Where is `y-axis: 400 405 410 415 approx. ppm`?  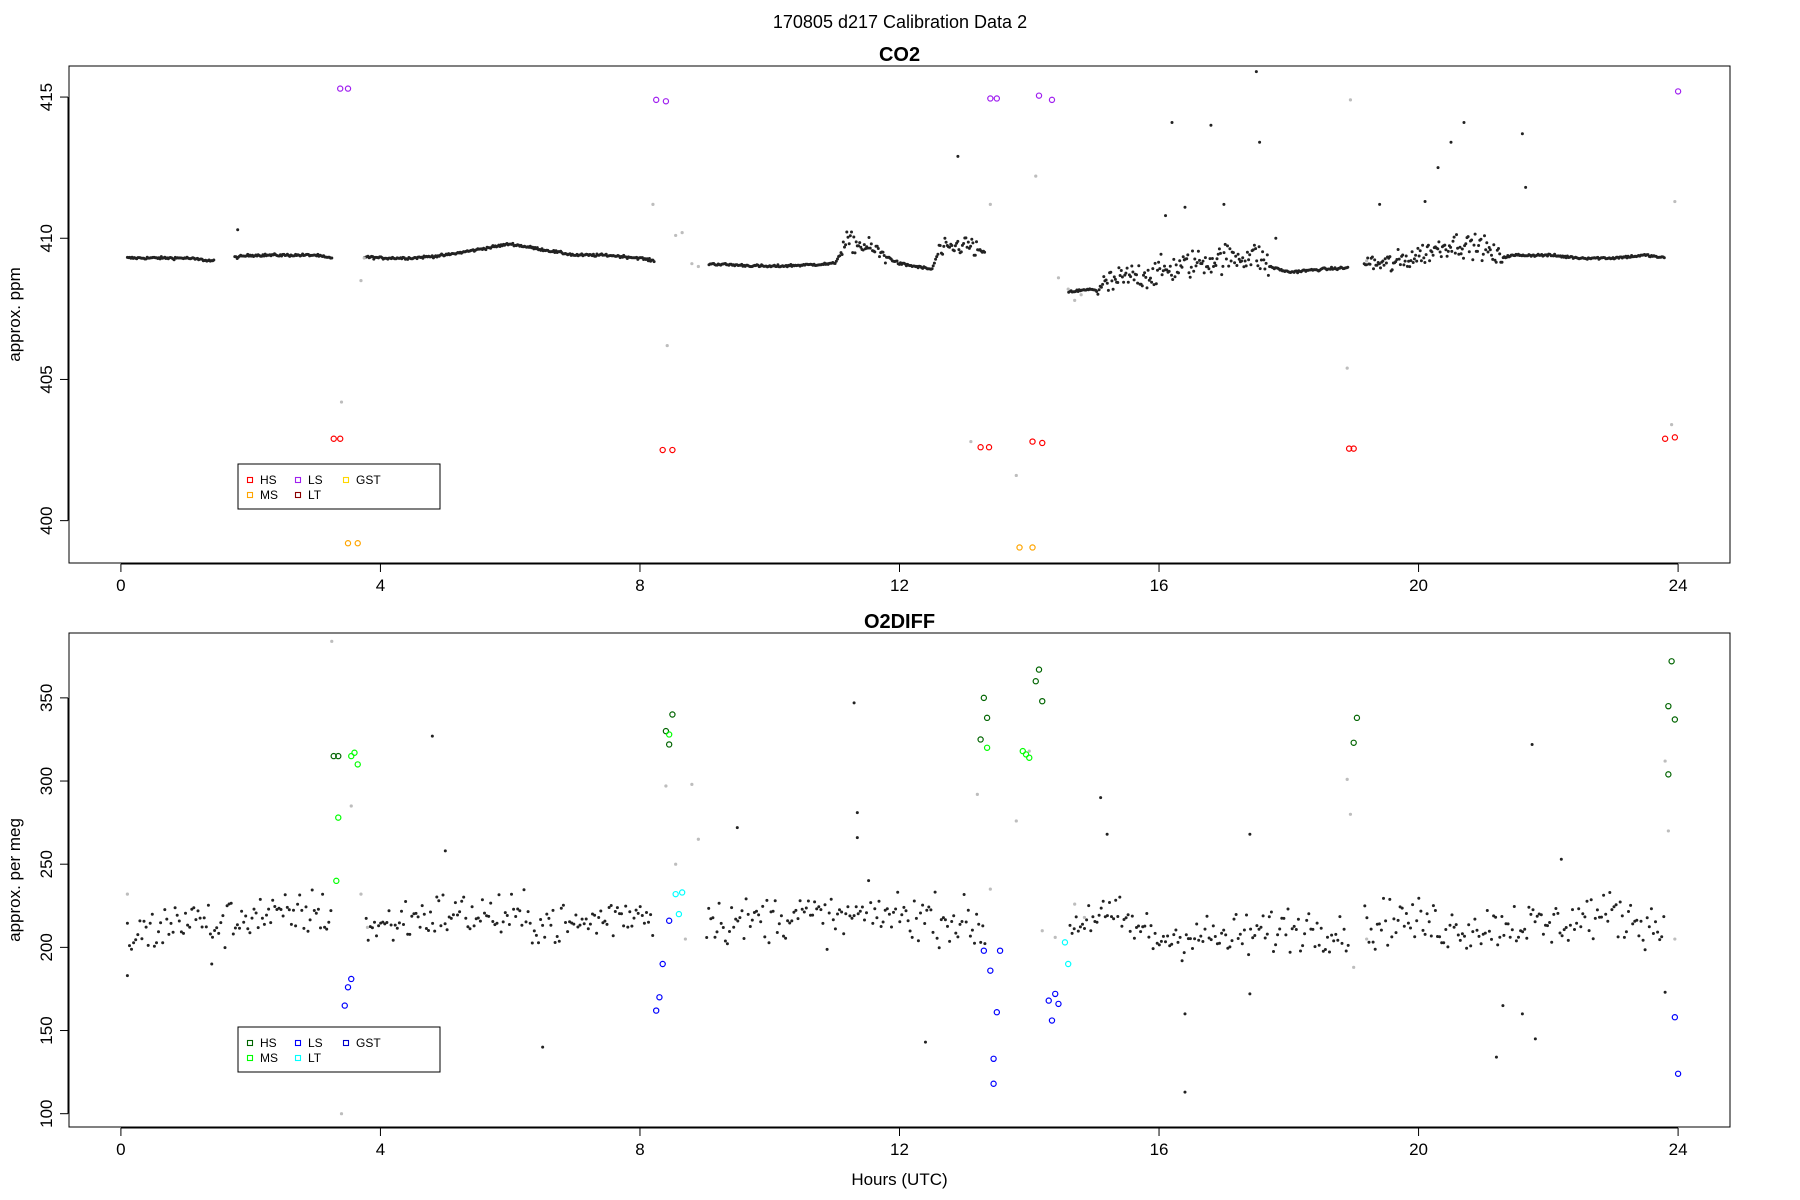
y-axis: 400 405 410 415 approx. ppm is located at coordinates (37, 309).